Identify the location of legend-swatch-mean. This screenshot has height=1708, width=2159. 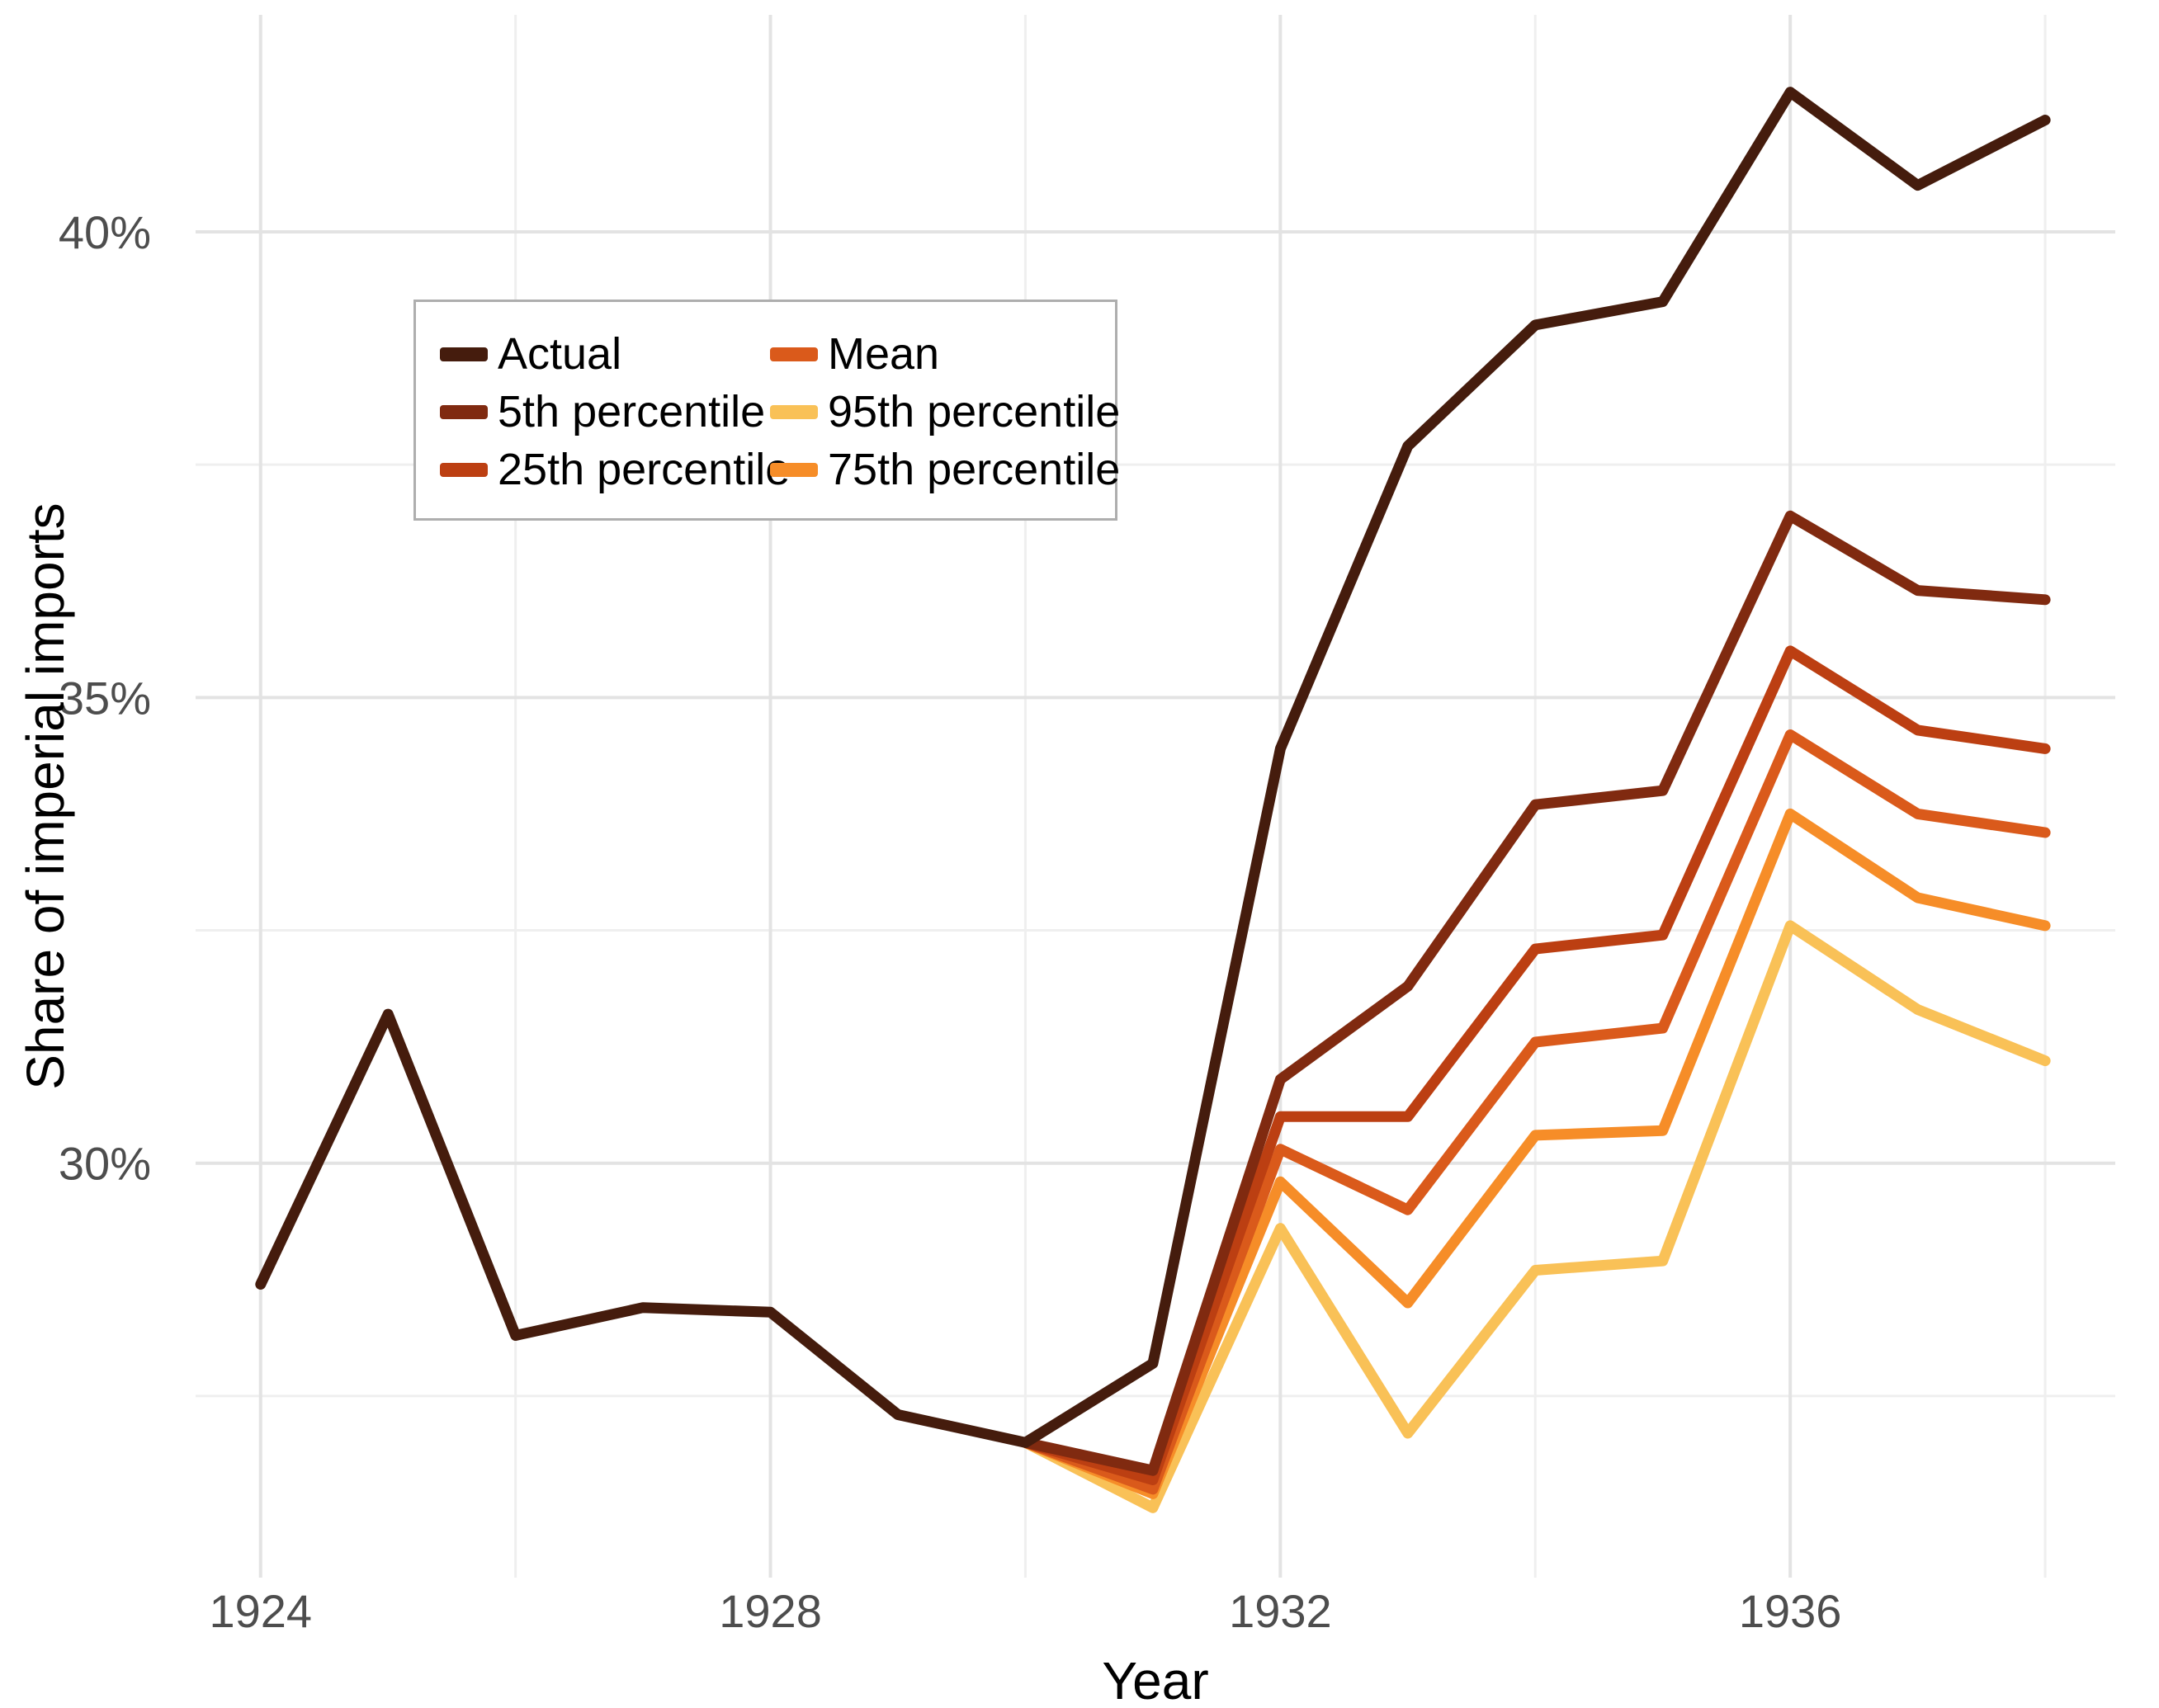
(794, 354).